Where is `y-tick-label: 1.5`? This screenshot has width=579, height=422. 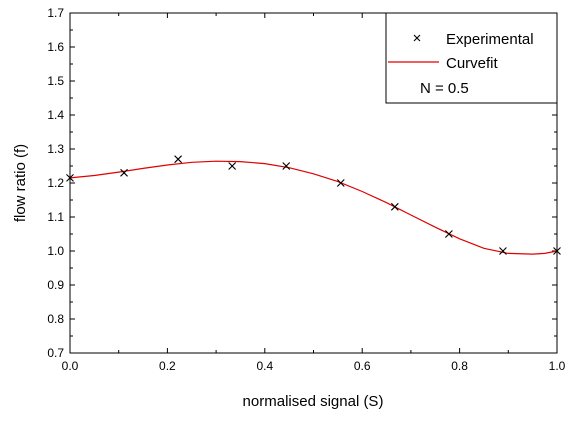
y-tick-label: 1.5 is located at coordinates (55, 81).